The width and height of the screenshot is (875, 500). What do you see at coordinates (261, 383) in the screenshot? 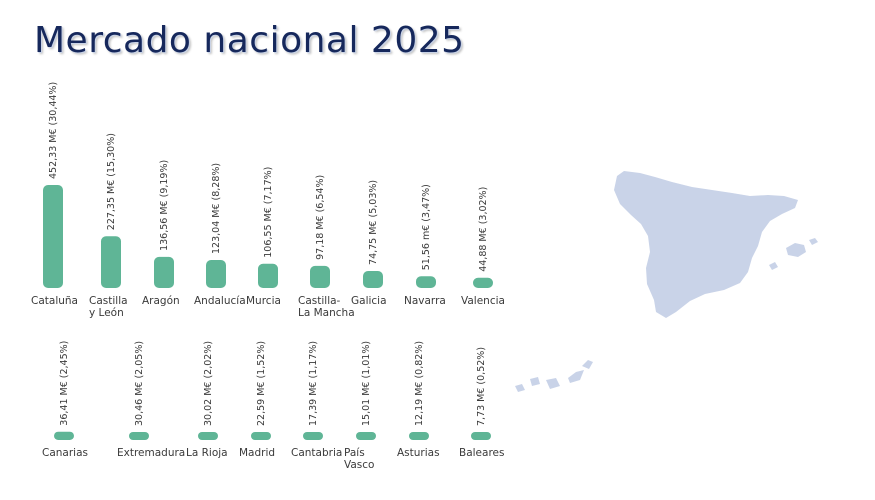
I see `value-label-madrid: 22,59 M€ (1,52%)` at bounding box center [261, 383].